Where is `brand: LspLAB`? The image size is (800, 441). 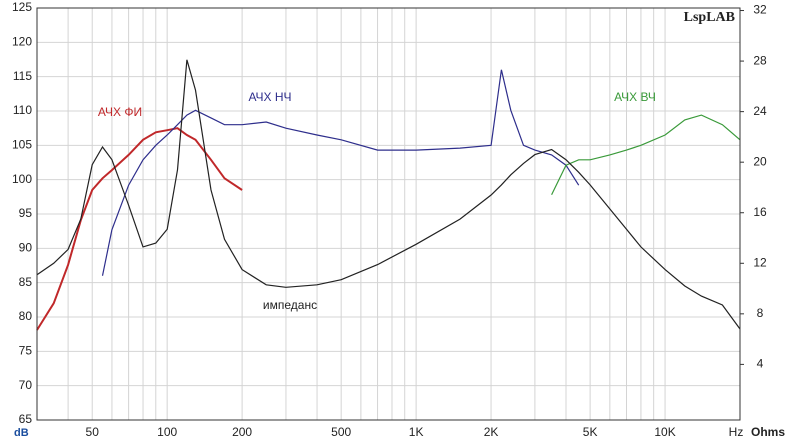
brand: LspLAB is located at coordinates (709, 17).